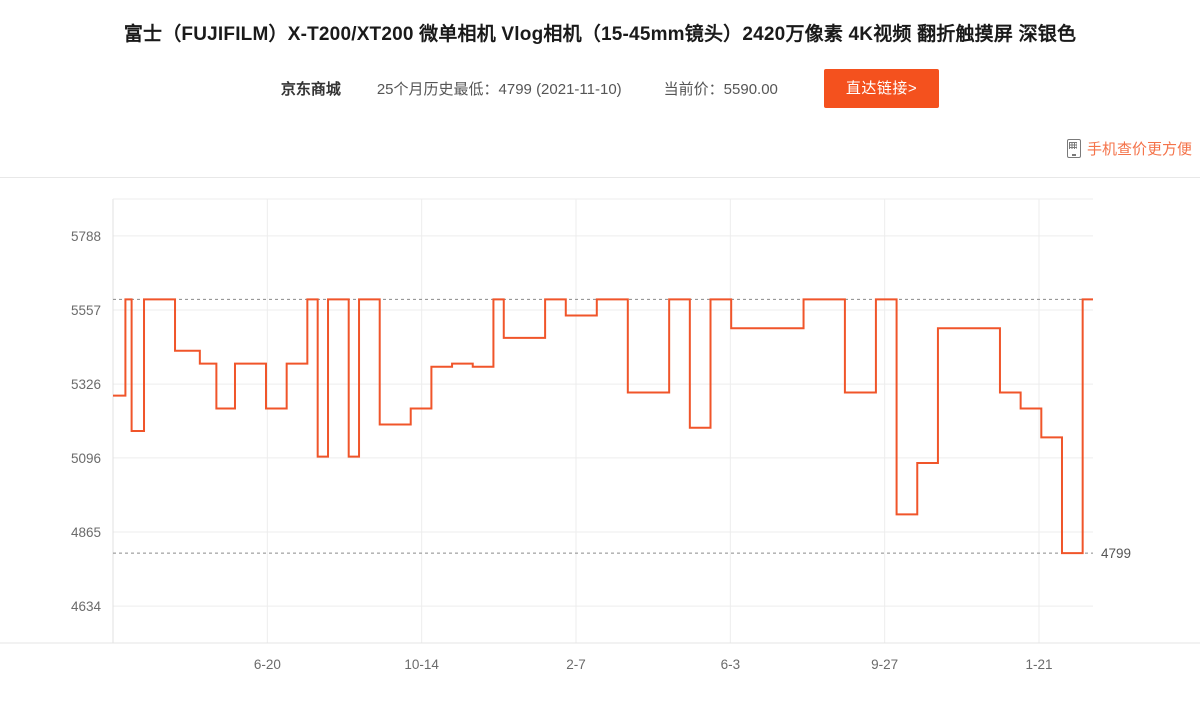  I want to click on x-axis-label: 1-21, so click(1038, 664).